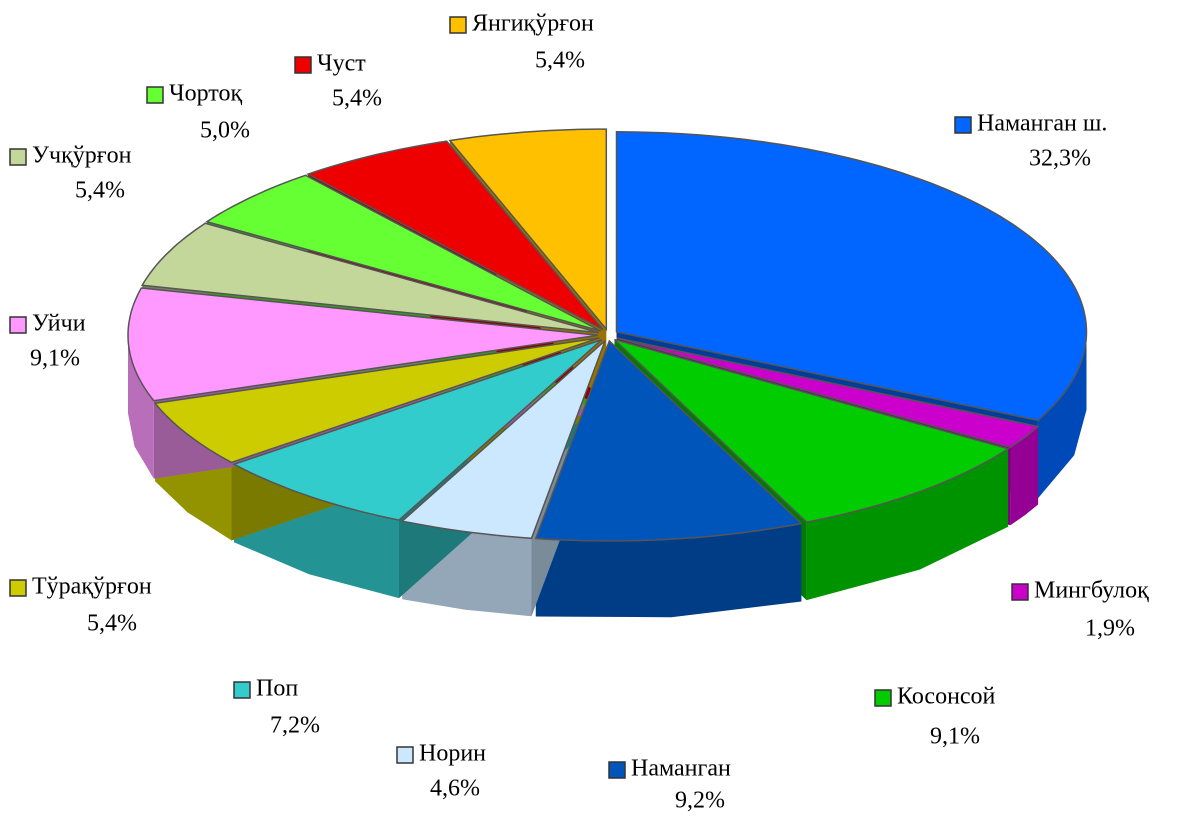 The image size is (1187, 817). What do you see at coordinates (1091, 591) in the screenshot?
I see `category-label: Мингбулоқ` at bounding box center [1091, 591].